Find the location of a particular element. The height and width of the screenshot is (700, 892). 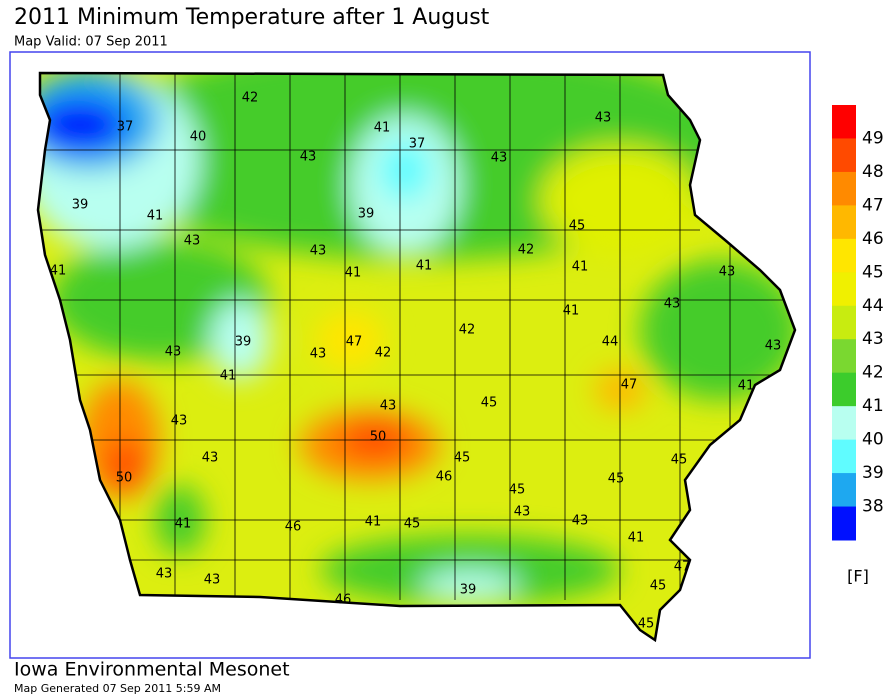

station-value: 44 is located at coordinates (610, 342).